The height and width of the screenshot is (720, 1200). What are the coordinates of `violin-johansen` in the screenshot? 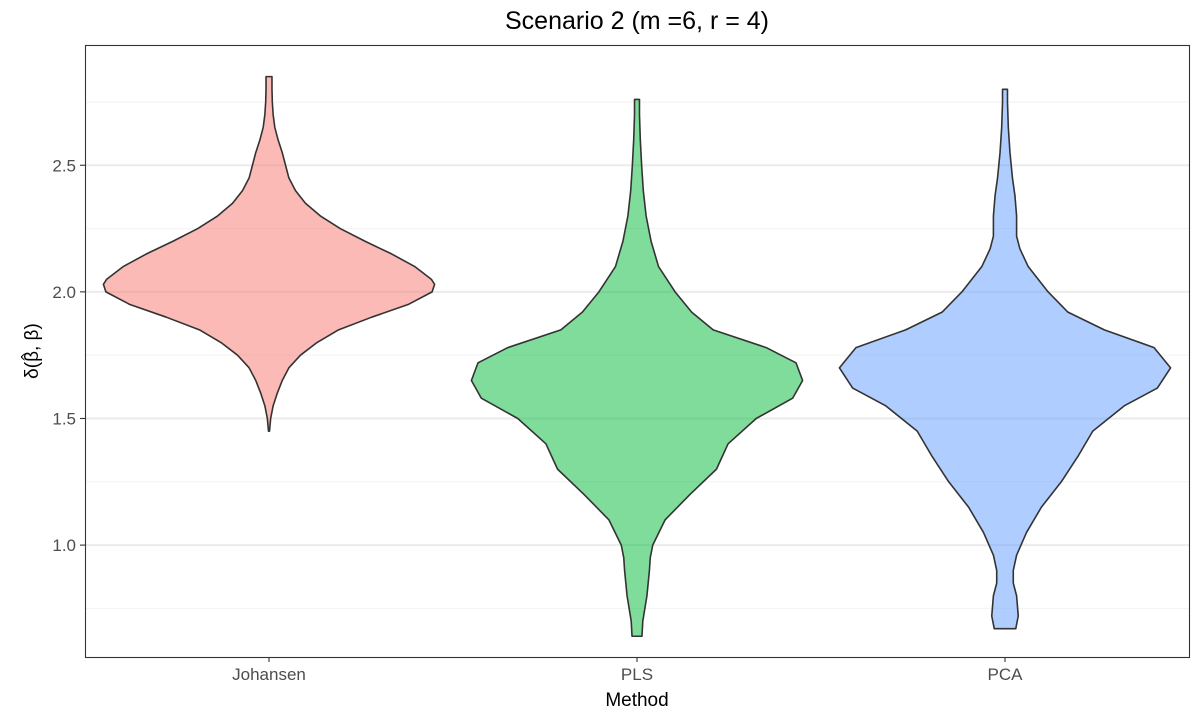 It's located at (269, 253).